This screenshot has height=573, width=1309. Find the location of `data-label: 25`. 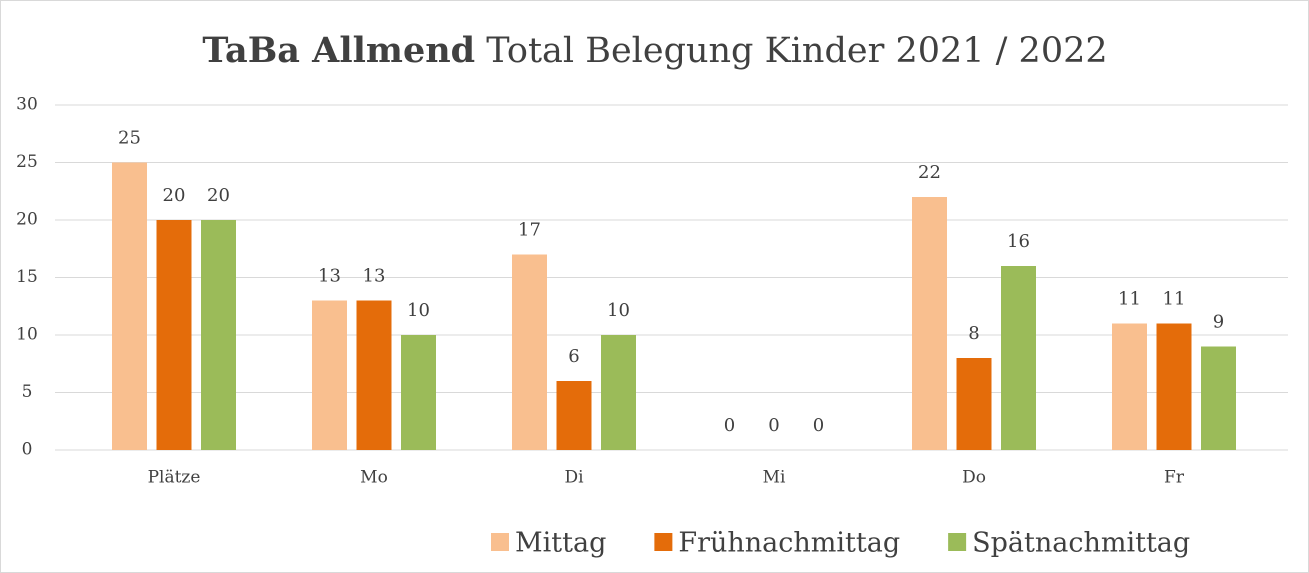

data-label: 25 is located at coordinates (129, 138).